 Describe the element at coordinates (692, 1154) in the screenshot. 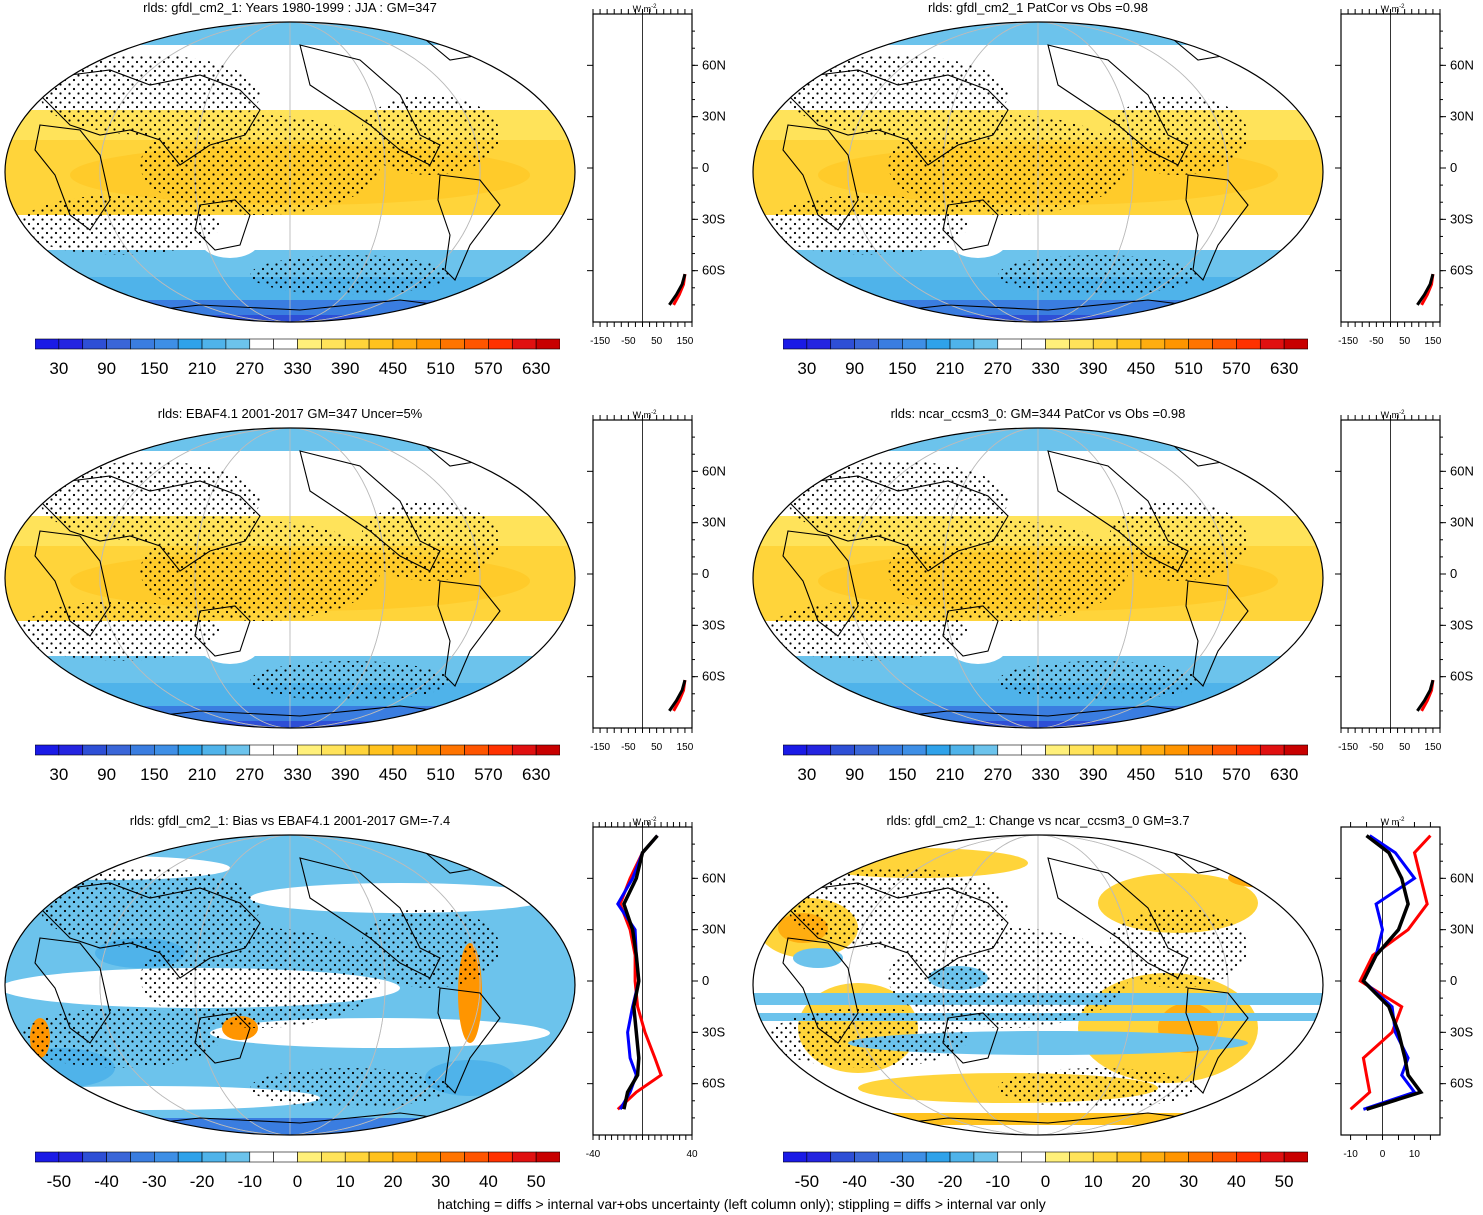

I see `zonal-x-tick-label: 40` at that location.